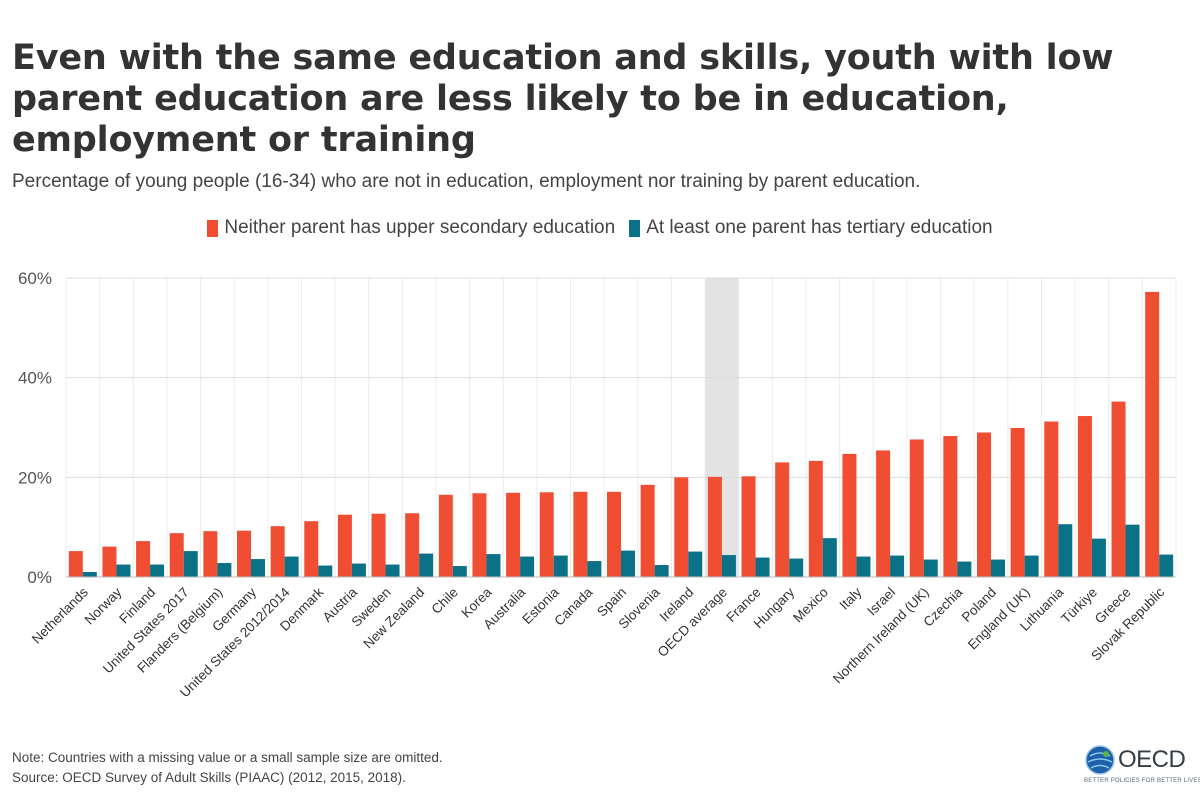  Describe the element at coordinates (573, 606) in the screenshot. I see `x-tick-label: Canada` at that location.